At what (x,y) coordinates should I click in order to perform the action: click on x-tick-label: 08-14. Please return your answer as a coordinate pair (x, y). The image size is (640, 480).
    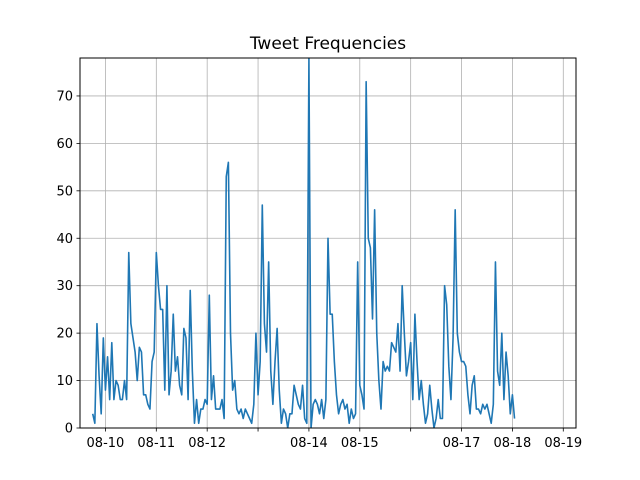
    Looking at the image, I should click on (309, 443).